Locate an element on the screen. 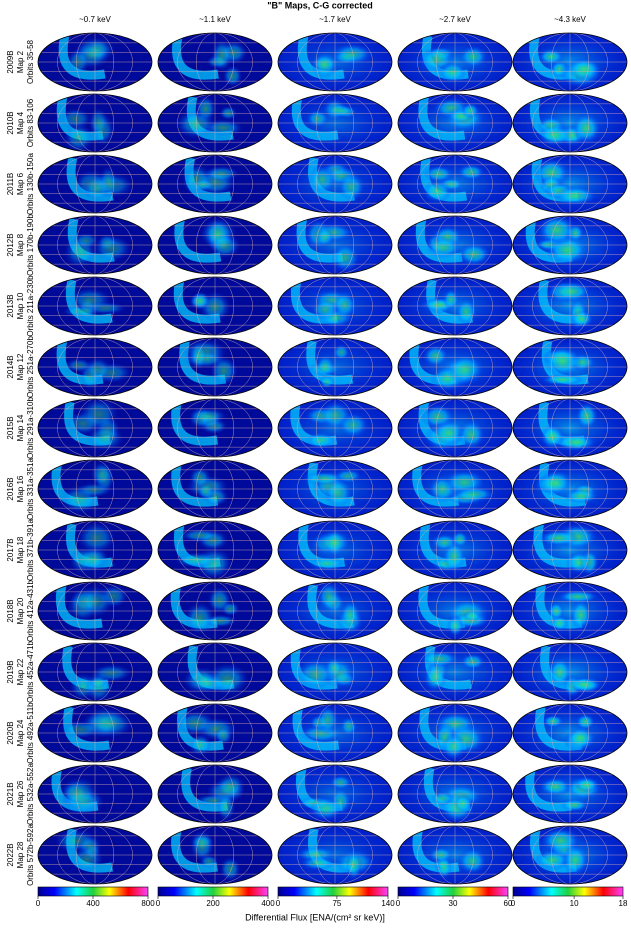 This screenshot has height=930, width=631. row-label: 2014B is located at coordinates (10, 366).